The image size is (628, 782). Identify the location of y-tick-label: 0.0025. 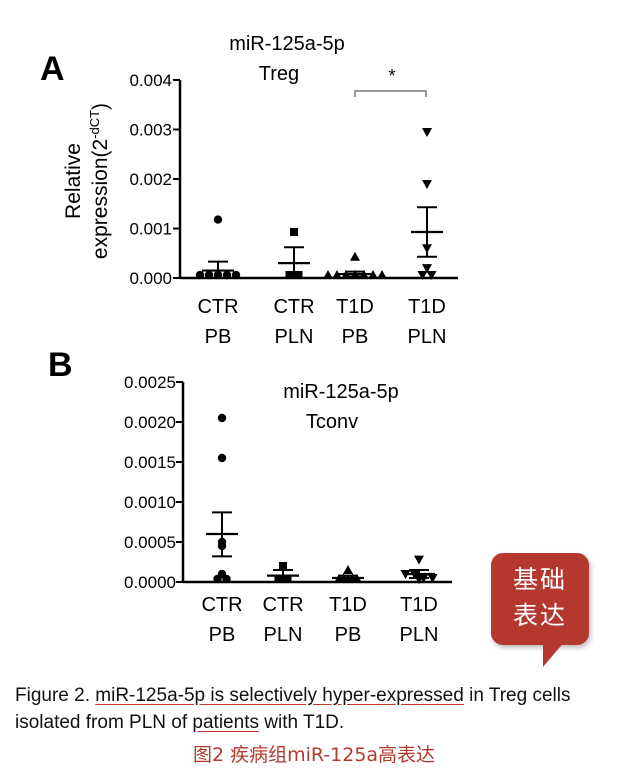
(150, 382).